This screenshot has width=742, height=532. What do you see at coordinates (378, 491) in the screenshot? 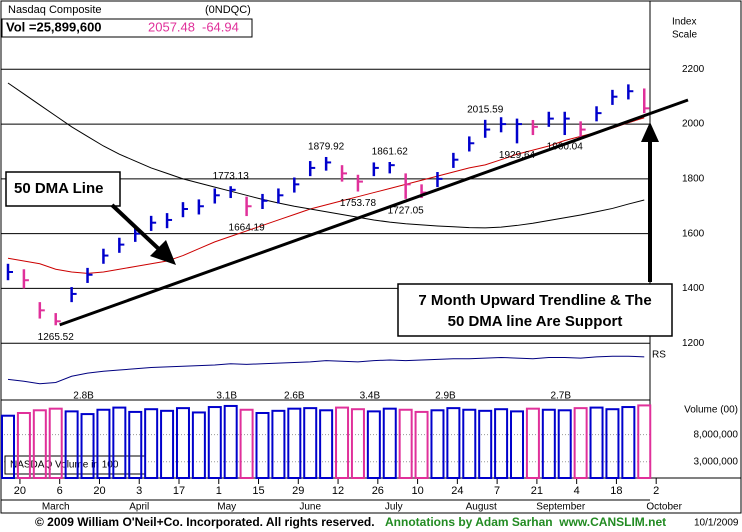
I see `x-tick-label: 26` at bounding box center [378, 491].